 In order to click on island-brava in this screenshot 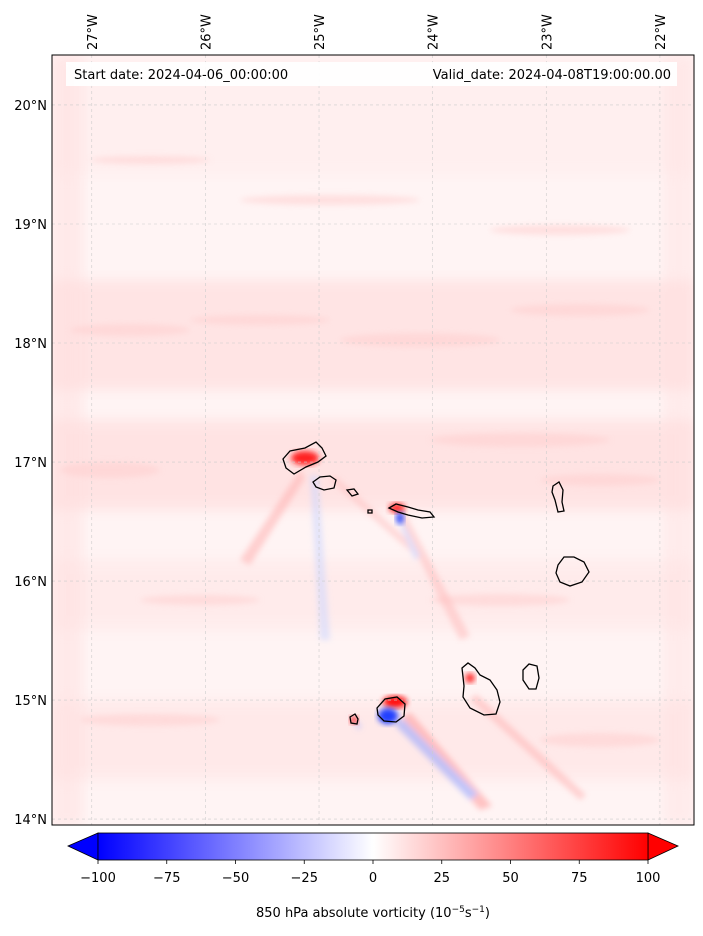, I will do `click(354, 719)`.